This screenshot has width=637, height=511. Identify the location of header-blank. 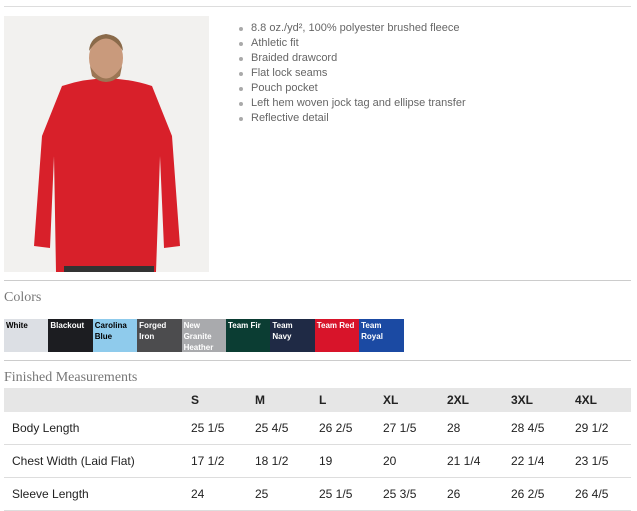
(93, 400).